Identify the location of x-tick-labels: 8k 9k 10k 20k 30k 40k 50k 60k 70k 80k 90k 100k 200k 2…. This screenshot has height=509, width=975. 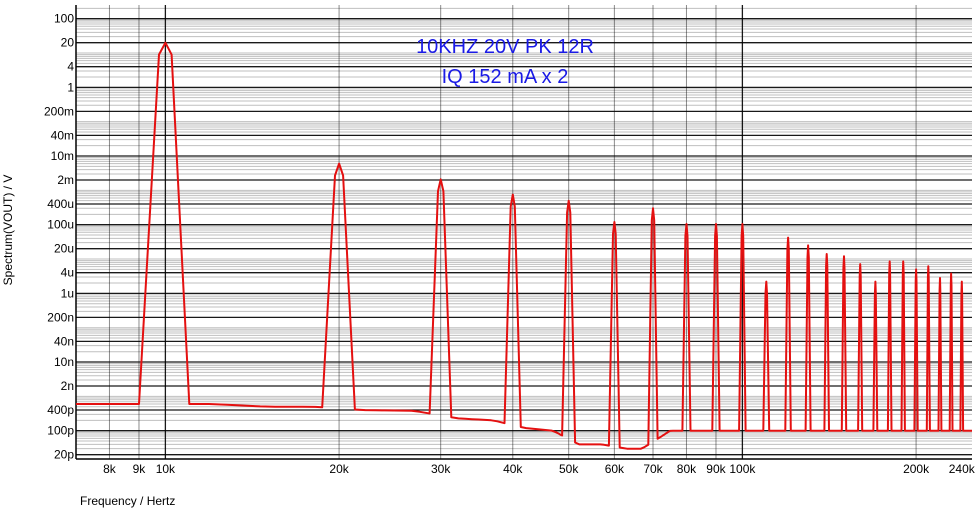
(539, 469).